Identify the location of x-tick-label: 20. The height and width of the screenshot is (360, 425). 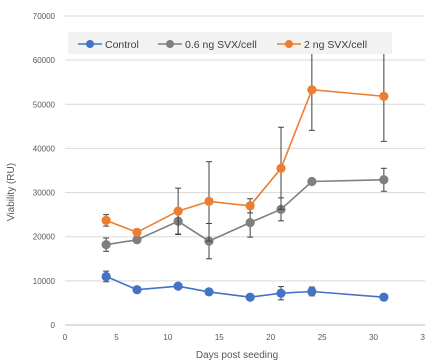
(270, 337).